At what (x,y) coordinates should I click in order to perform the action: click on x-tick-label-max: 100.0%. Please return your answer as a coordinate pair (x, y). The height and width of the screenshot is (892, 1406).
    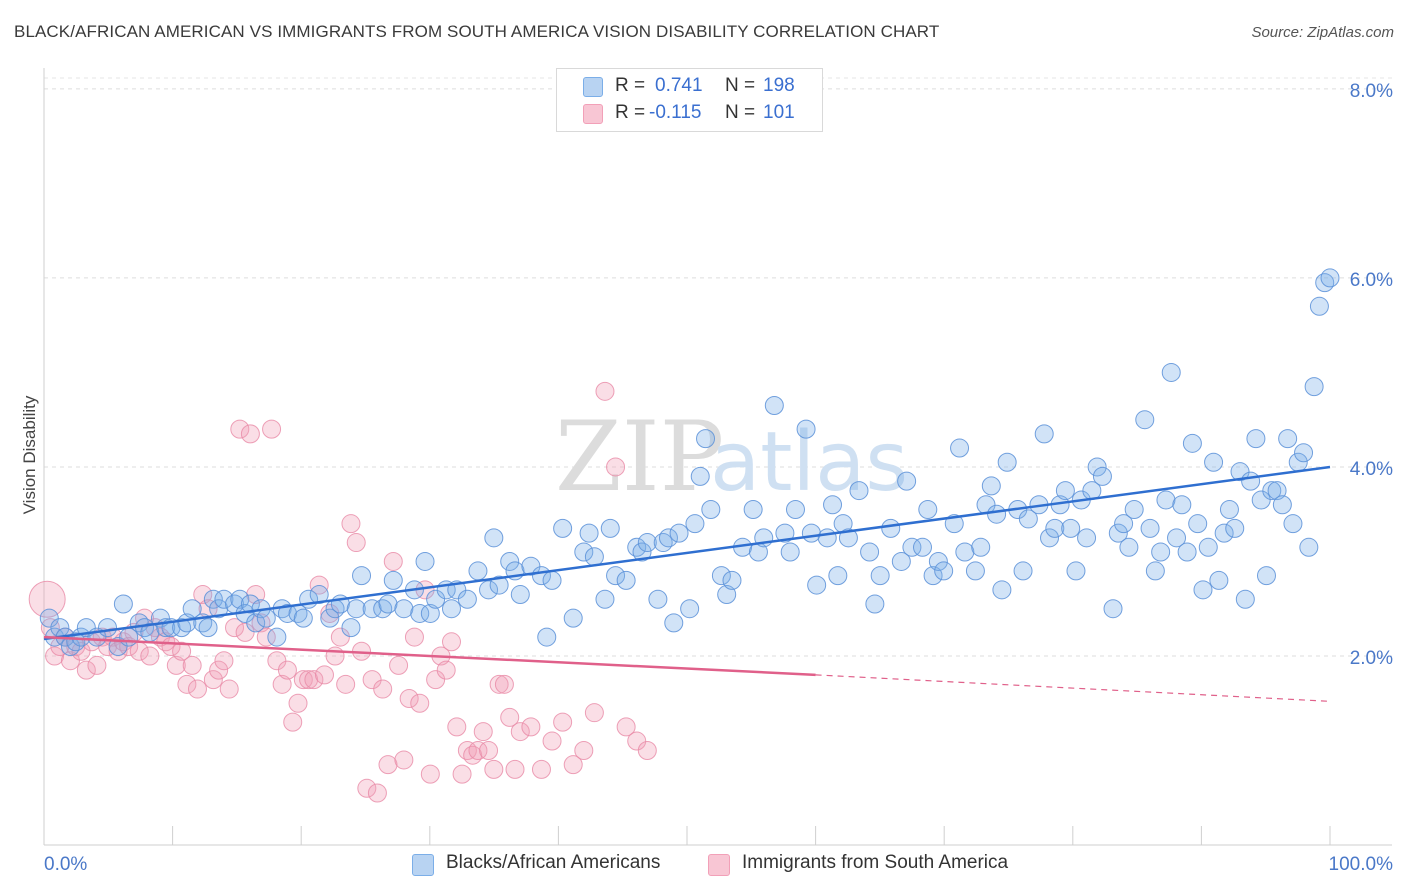
    Looking at the image, I should click on (1361, 864).